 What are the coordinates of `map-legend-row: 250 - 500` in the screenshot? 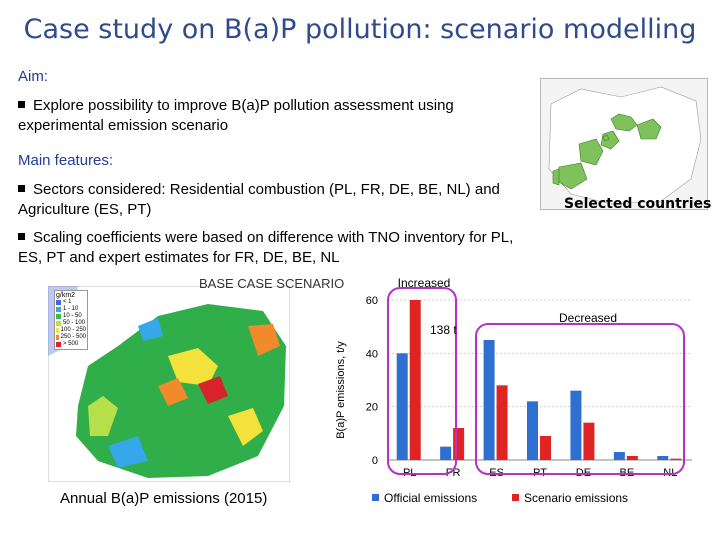 It's located at (71, 337).